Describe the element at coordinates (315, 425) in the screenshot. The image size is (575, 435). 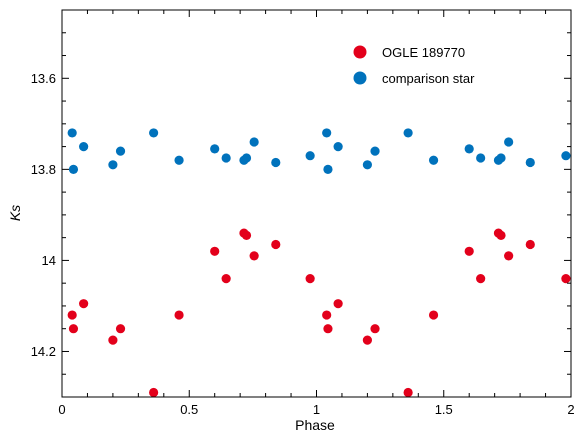
I see `x-axis-label: Phase` at that location.